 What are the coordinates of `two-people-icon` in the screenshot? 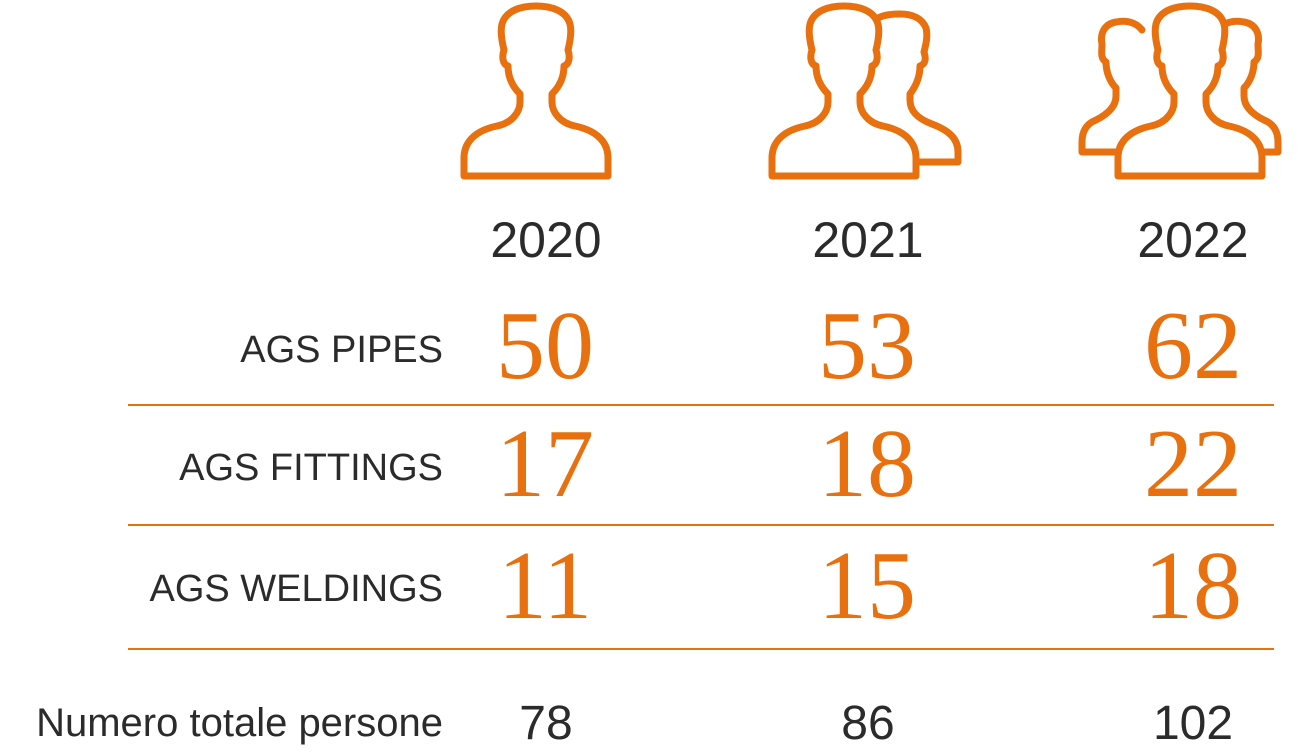 It's located at (865, 95).